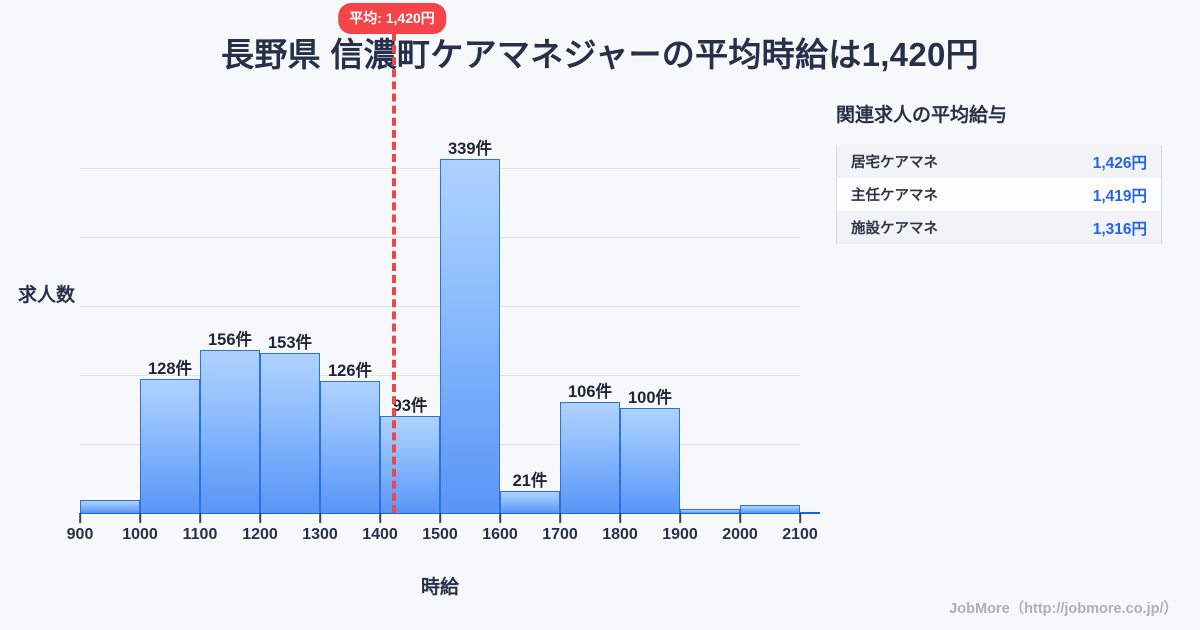  I want to click on x-axis-tick-label: 1600, so click(500, 534).